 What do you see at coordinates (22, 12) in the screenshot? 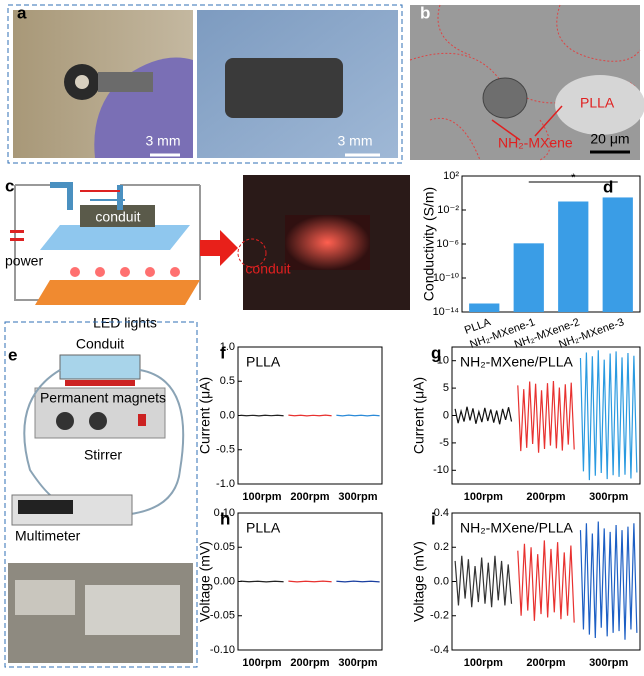
I see `panel-label: a` at bounding box center [22, 12].